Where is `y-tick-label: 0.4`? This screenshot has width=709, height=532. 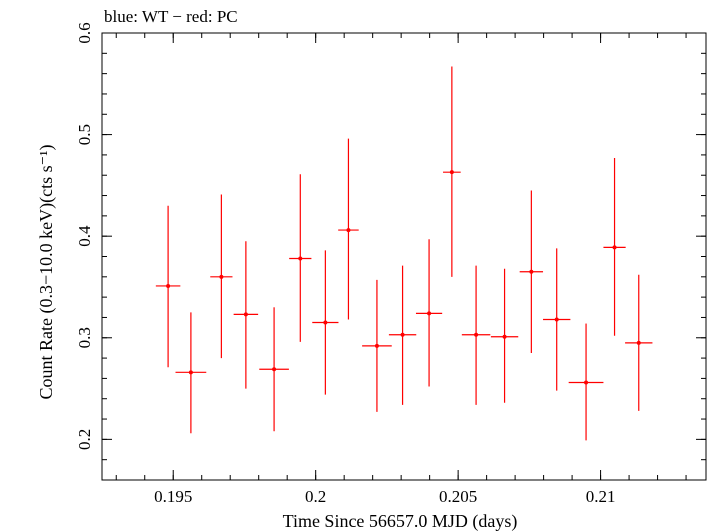
y-tick-label: 0.4 is located at coordinates (84, 236).